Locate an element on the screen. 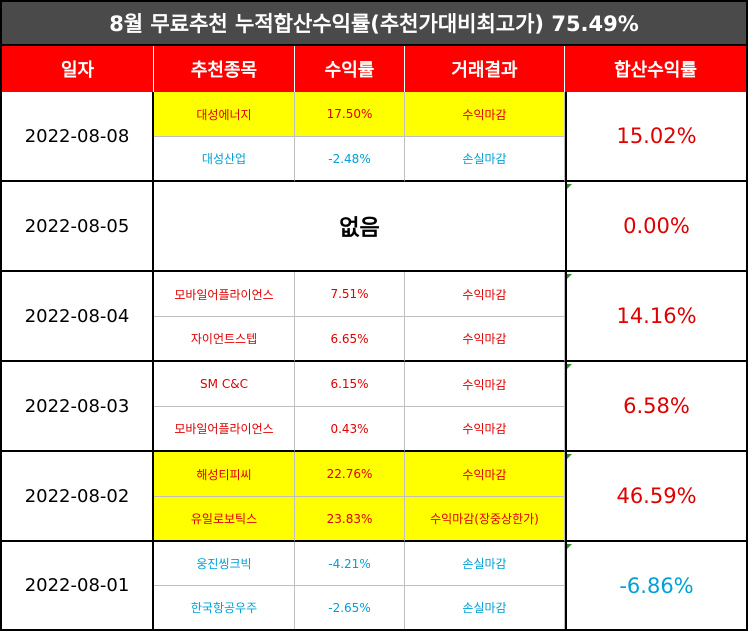 This screenshot has width=748, height=631. date-cell: 2022-08-08 is located at coordinates (78, 137).